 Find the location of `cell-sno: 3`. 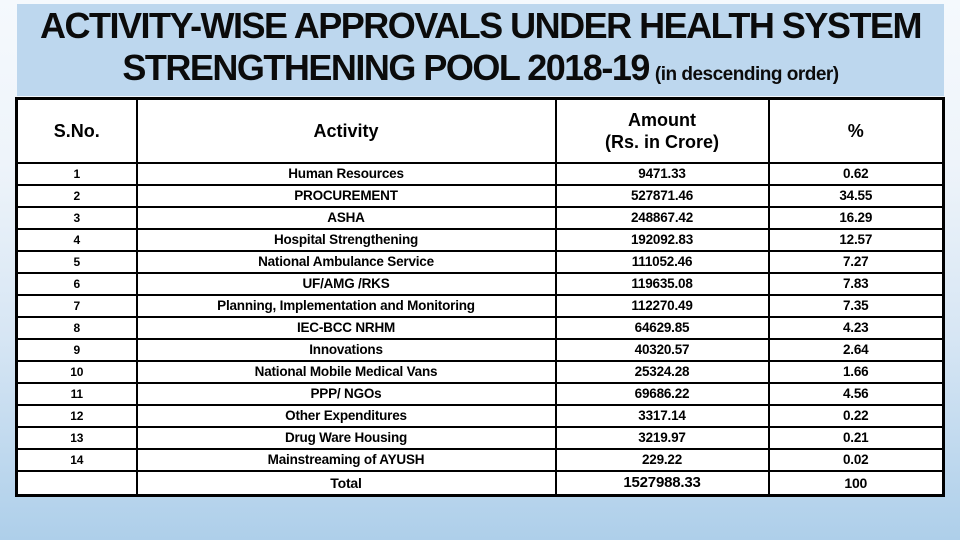

cell-sno: 3 is located at coordinates (76, 218).